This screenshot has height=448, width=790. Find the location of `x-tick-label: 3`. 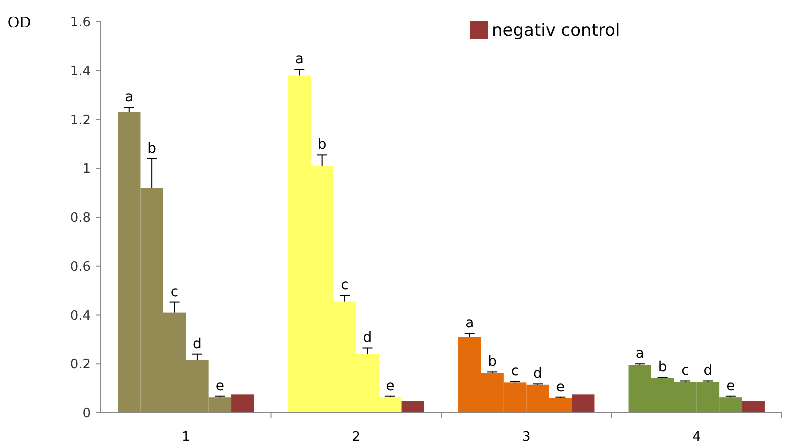

x-tick-label: 3 is located at coordinates (526, 437).